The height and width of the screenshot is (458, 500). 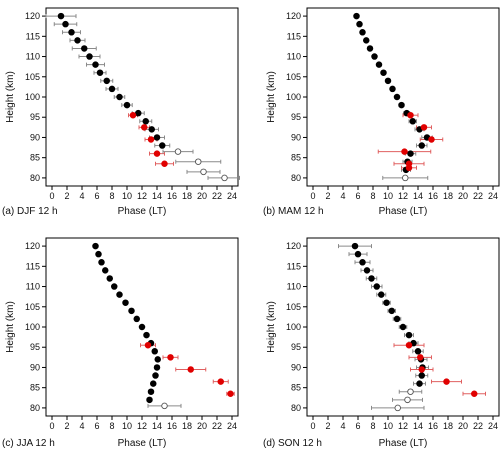 I want to click on panel-c-xtick-label: 18, so click(x=187, y=426).